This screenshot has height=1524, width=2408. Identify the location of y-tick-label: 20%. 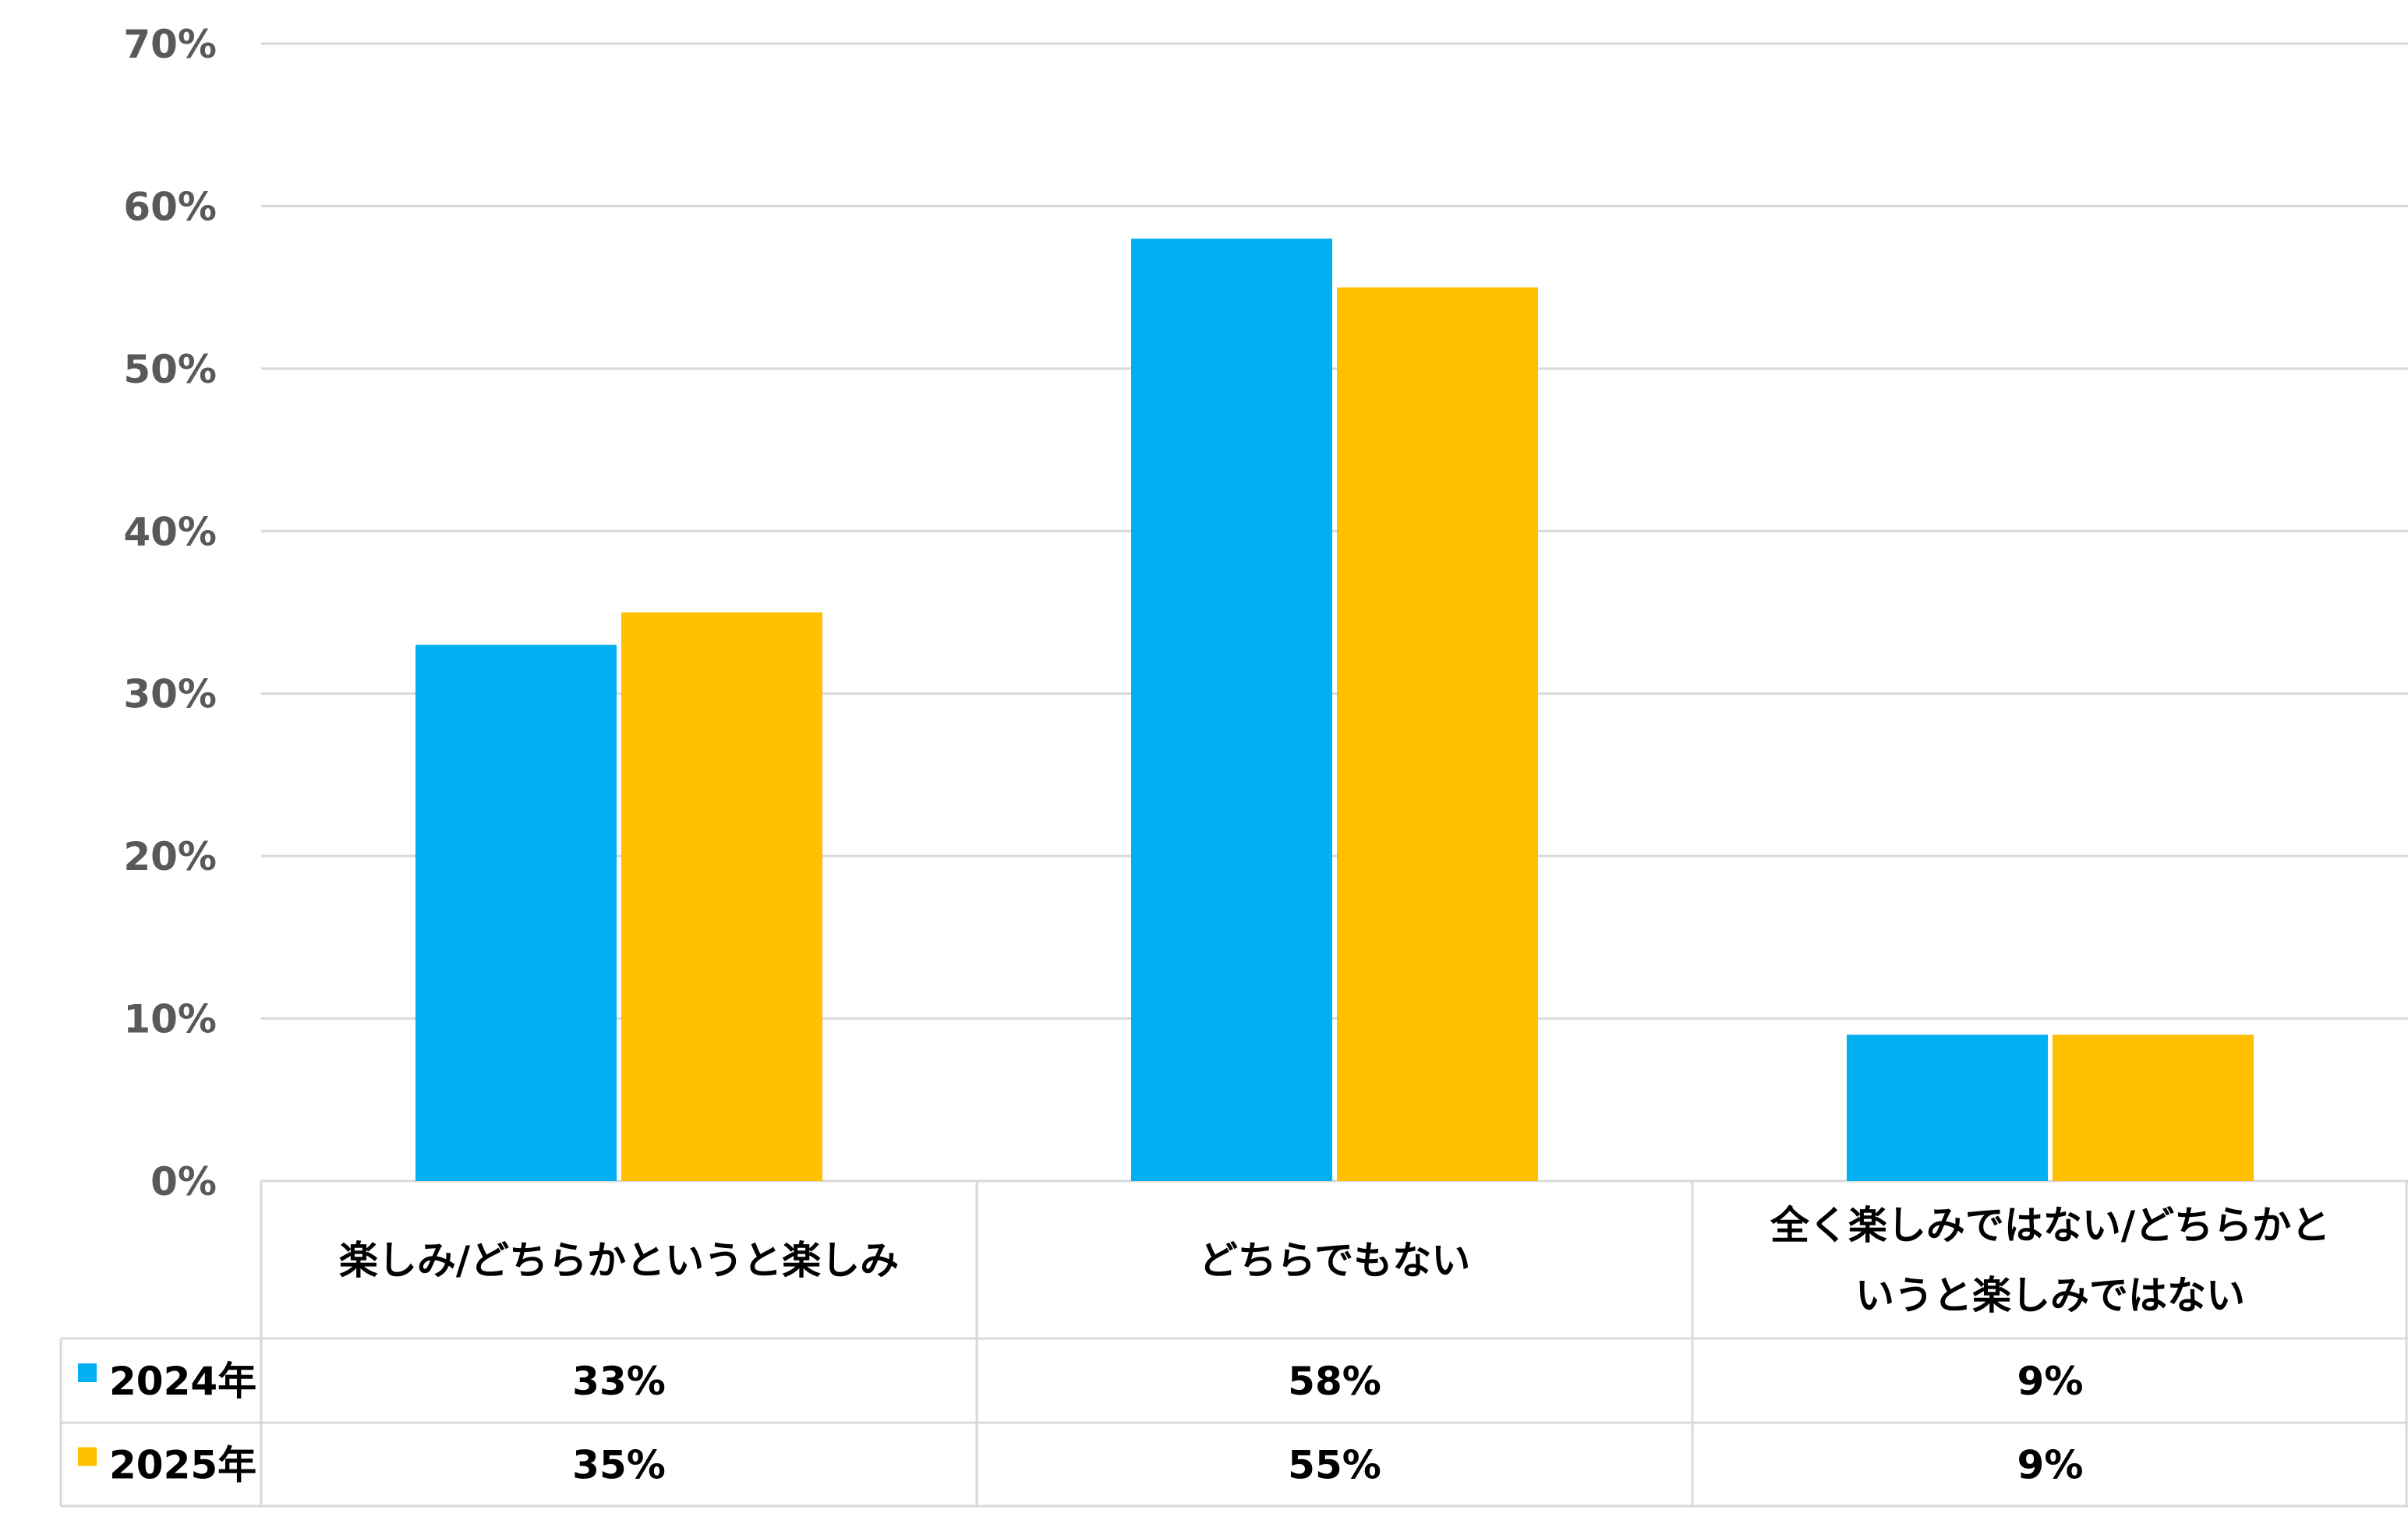
(170, 856).